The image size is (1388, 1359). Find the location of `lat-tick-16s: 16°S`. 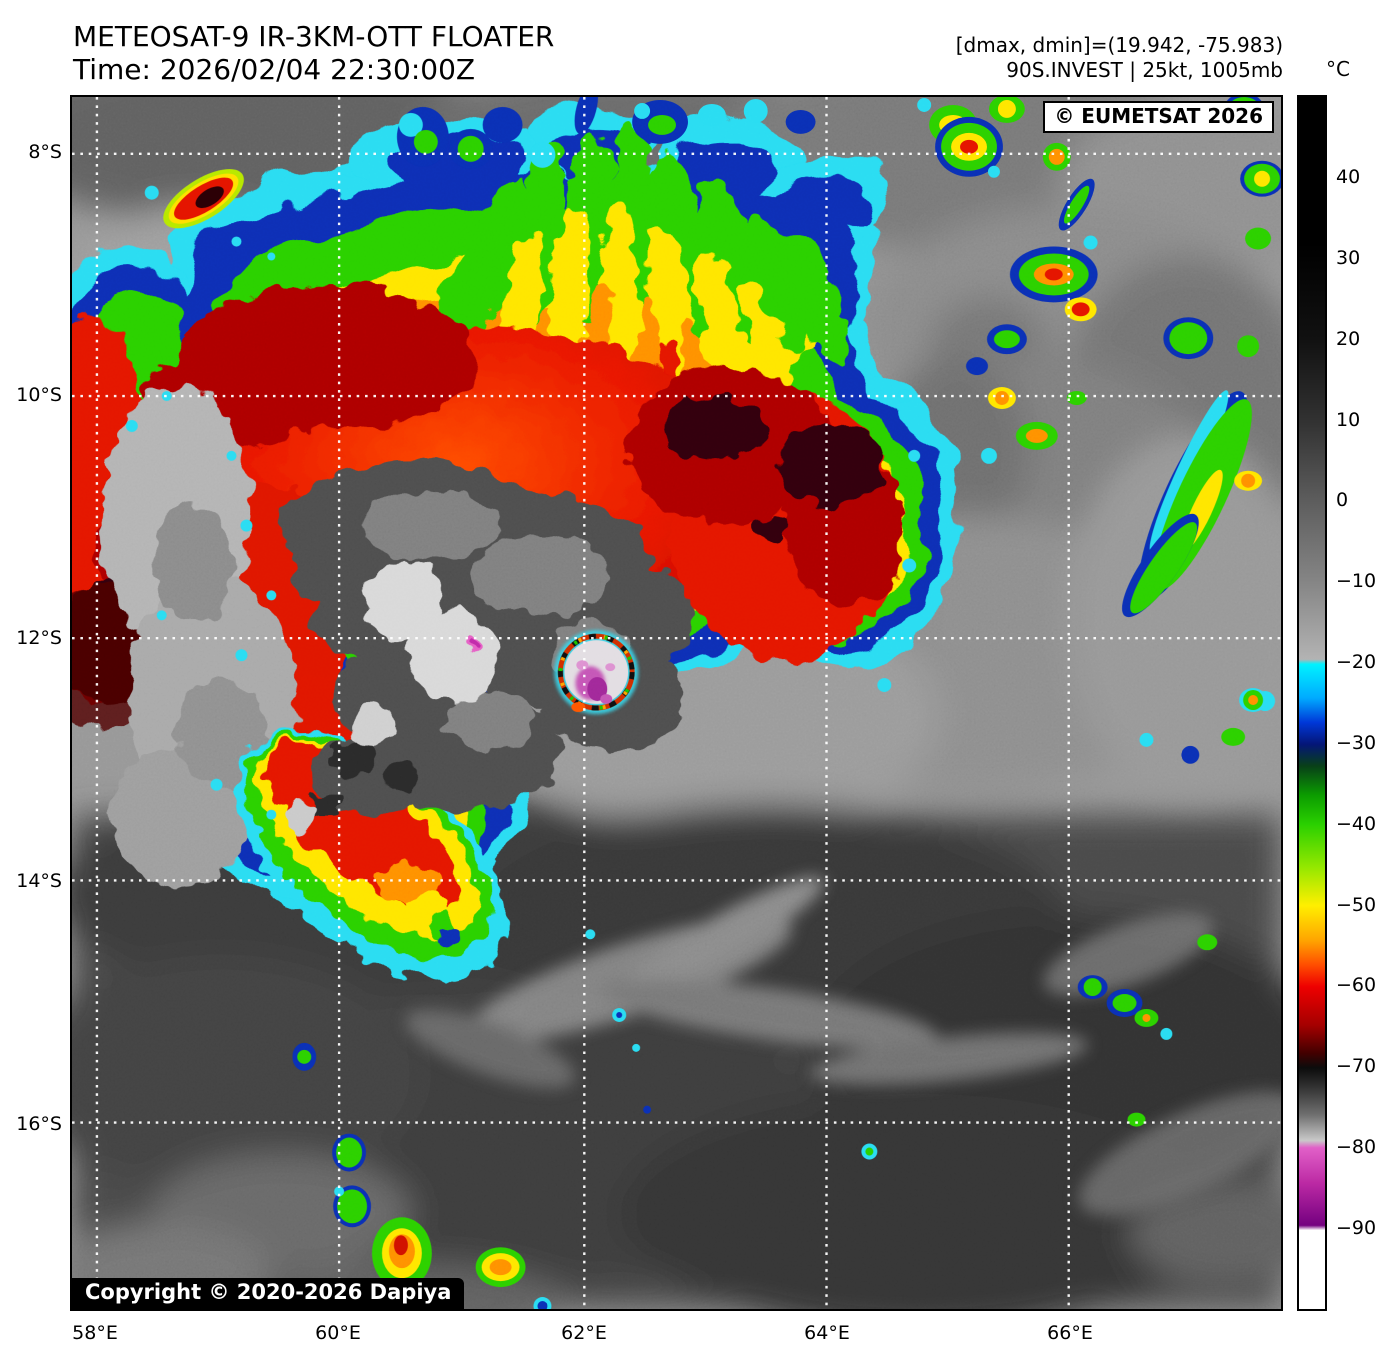

lat-tick-16s: 16°S is located at coordinates (39, 1124).